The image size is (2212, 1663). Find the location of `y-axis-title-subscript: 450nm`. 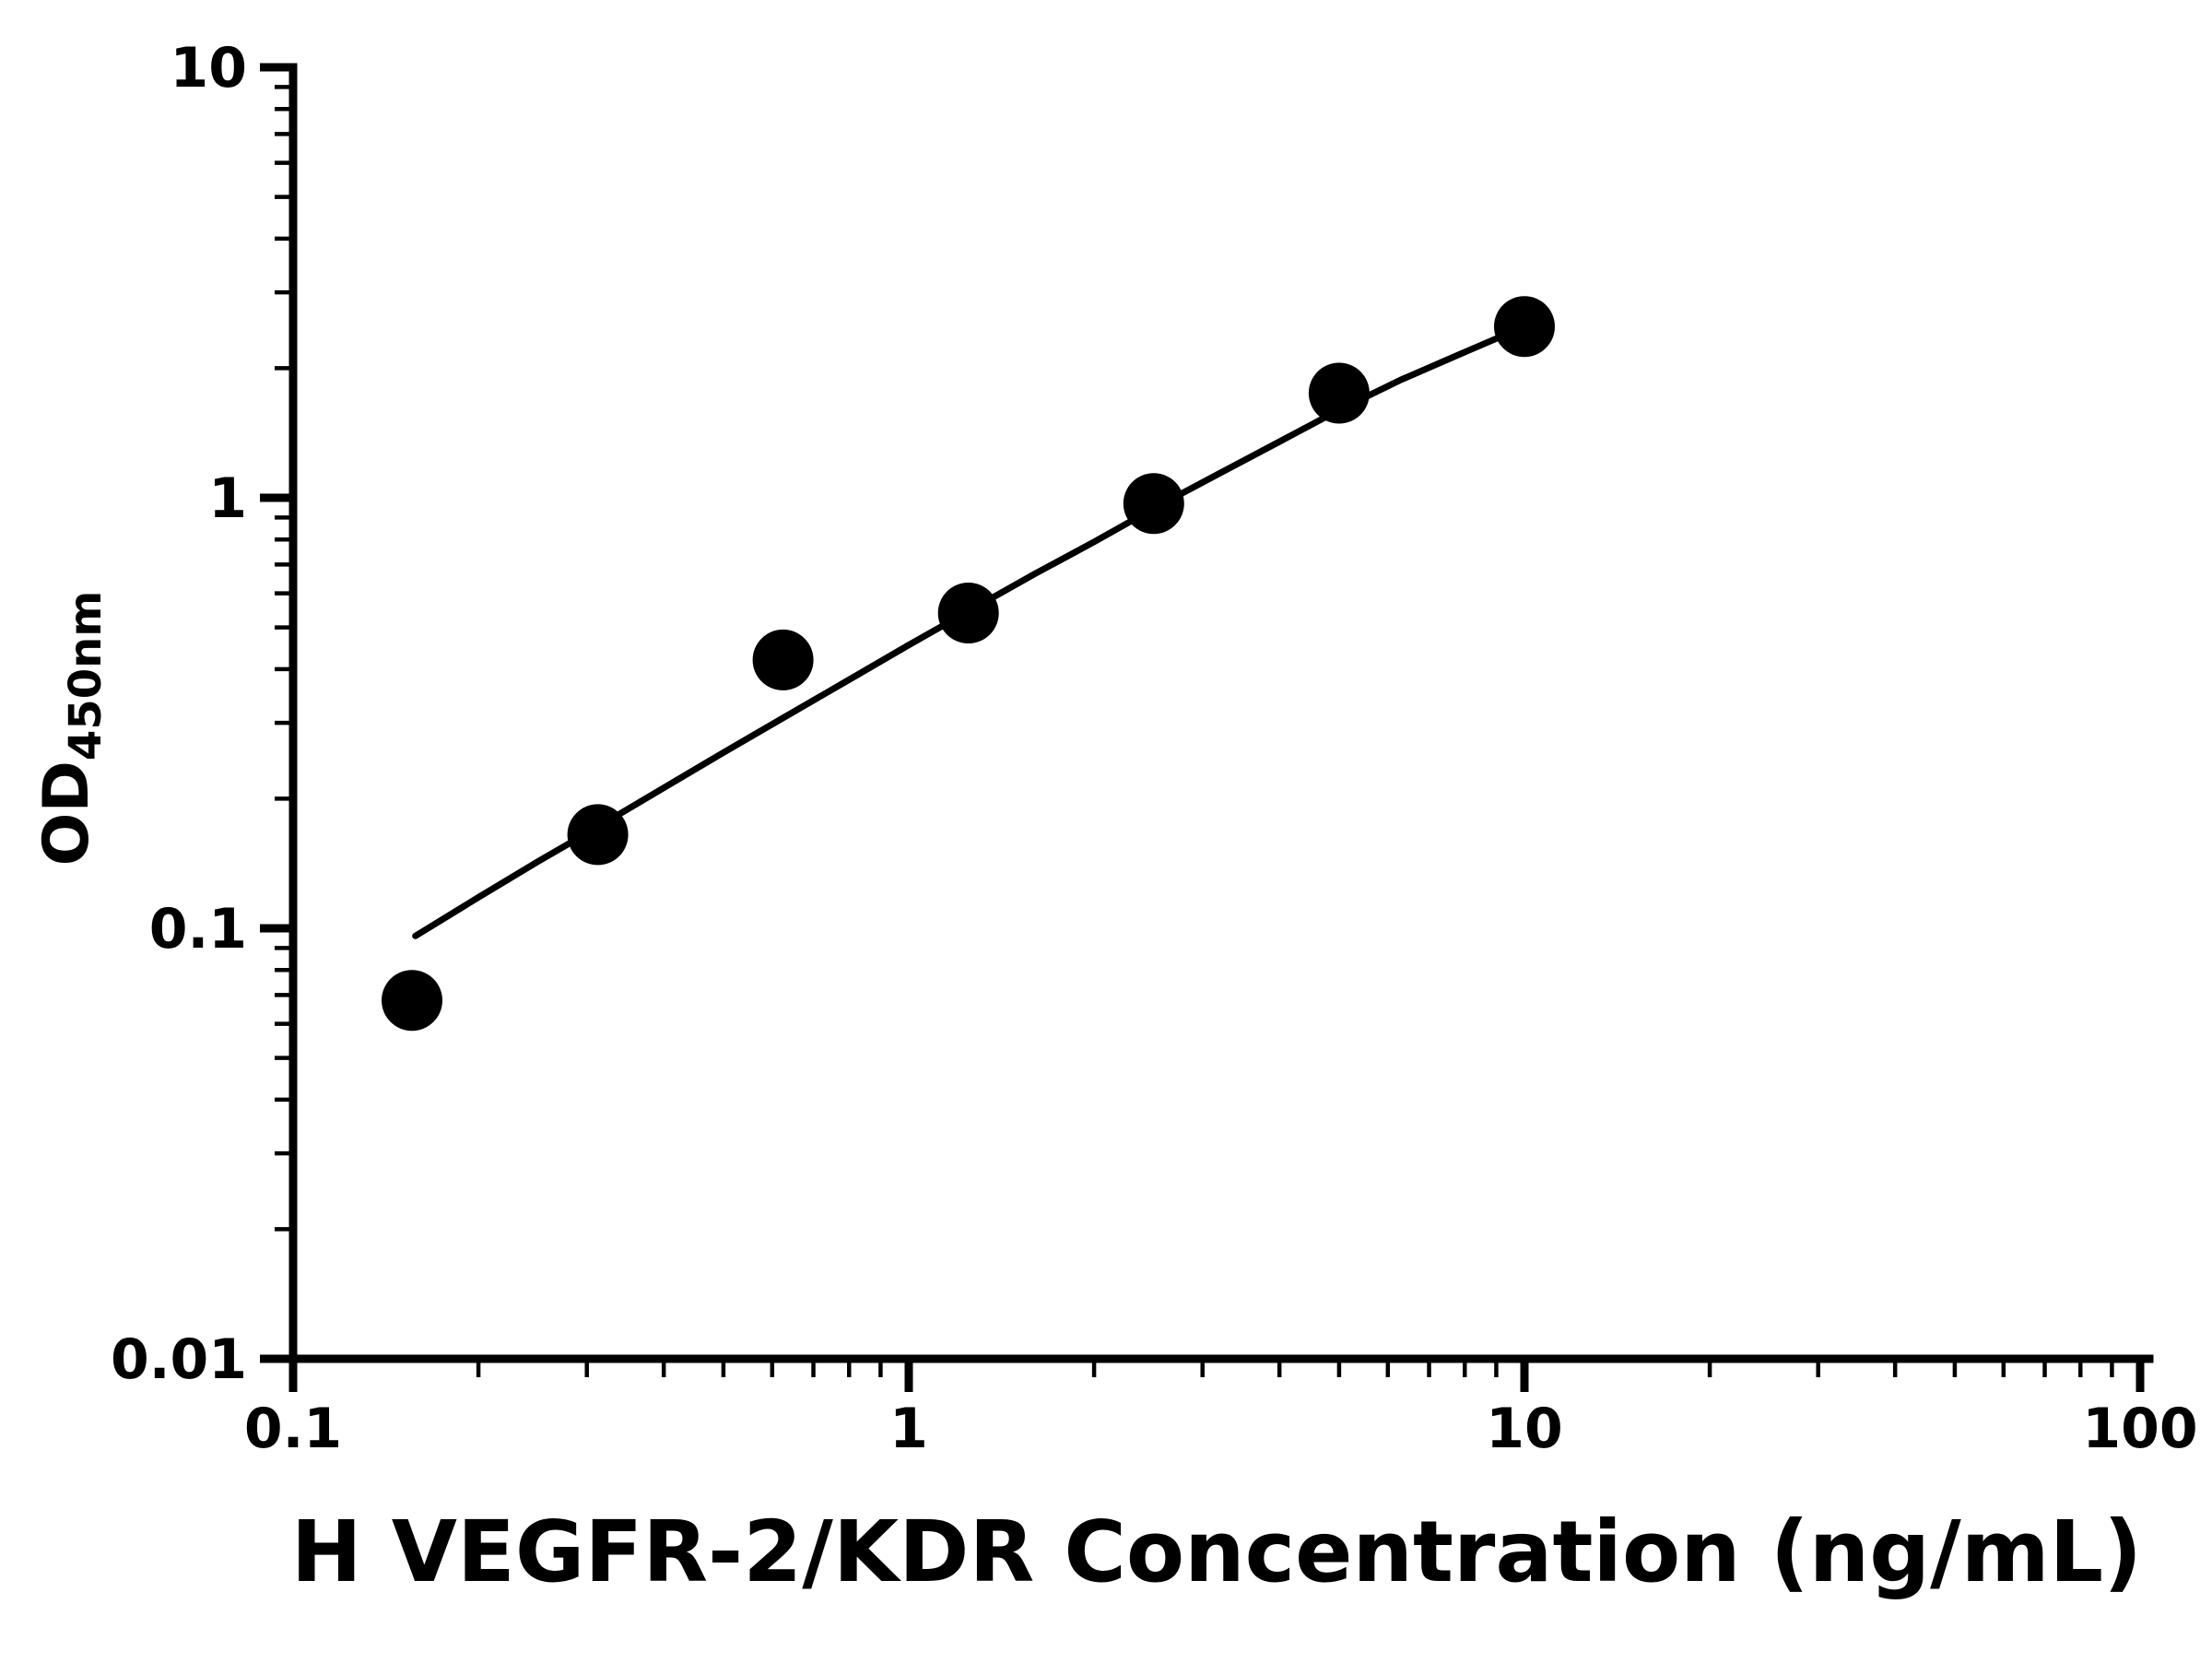

y-axis-title-subscript: 450nm is located at coordinates (86, 676).